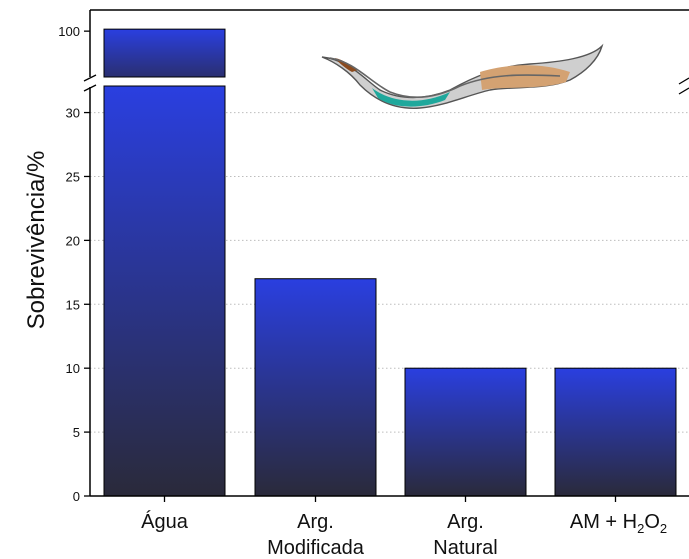  I want to click on x-tick-label-part: O, so click(652, 522).